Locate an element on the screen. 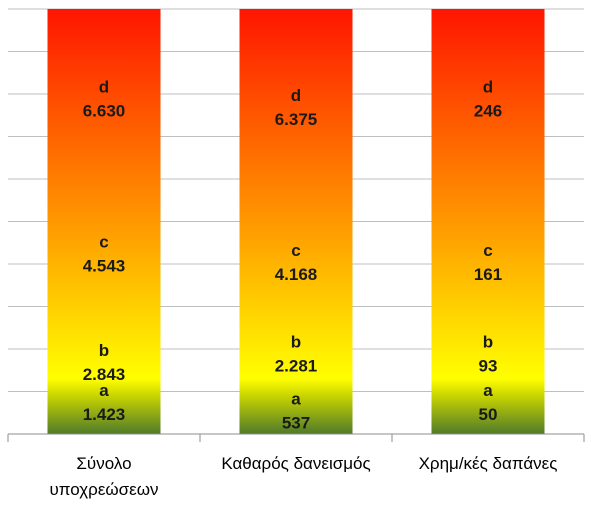 This screenshot has width=591, height=508. x-axis is located at coordinates (296, 437).